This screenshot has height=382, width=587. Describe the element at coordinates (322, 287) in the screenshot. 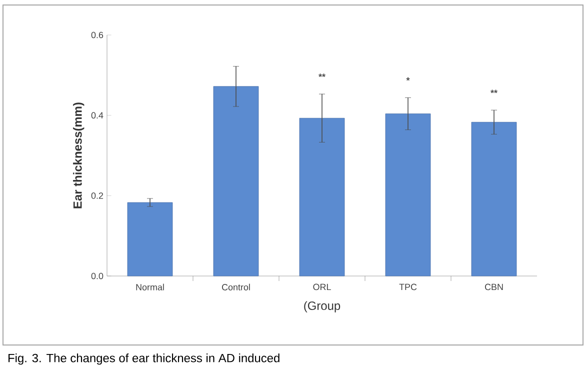

I see `x-tick-label: ORL` at that location.